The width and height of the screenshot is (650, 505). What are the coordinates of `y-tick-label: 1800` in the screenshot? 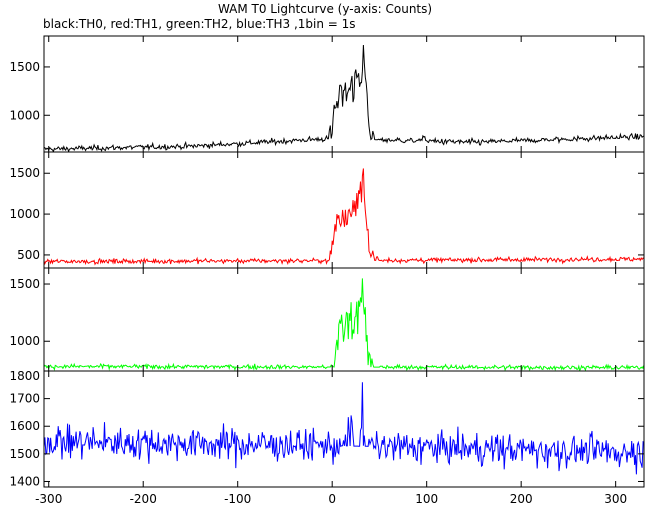 It's located at (24, 376).